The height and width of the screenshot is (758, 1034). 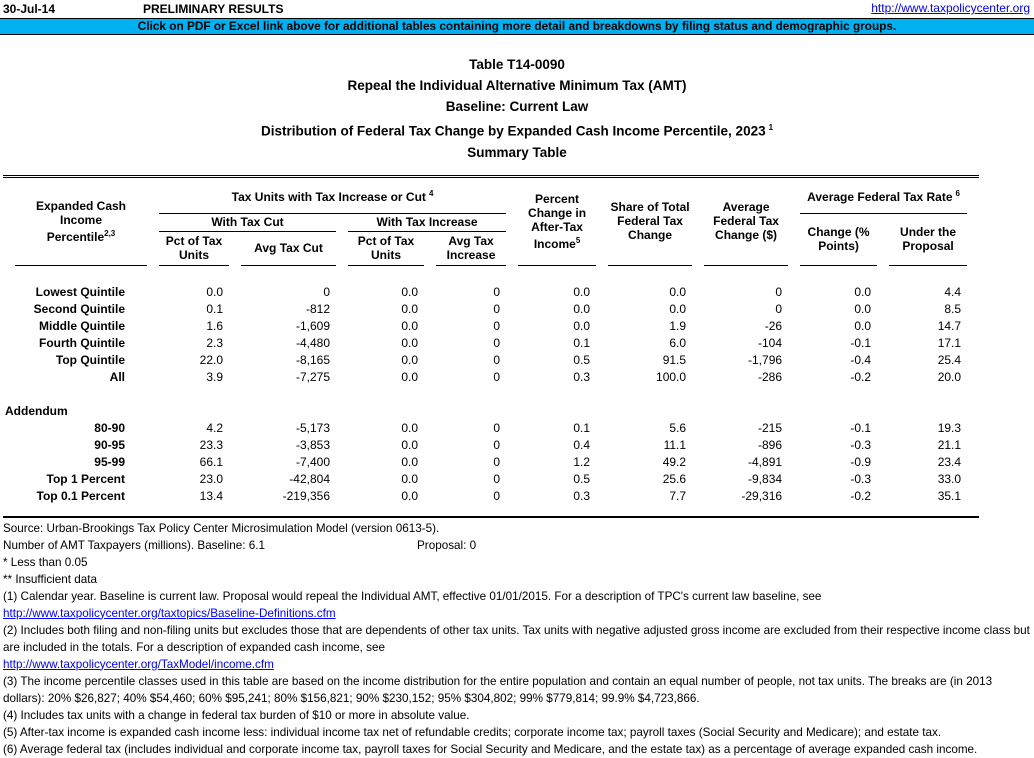 I want to click on table-cell: 3.9, so click(x=214, y=377).